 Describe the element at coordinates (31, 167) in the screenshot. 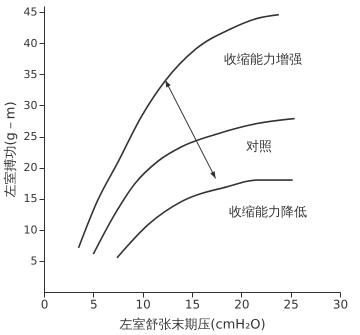

I see `y-tick-label: 20` at that location.